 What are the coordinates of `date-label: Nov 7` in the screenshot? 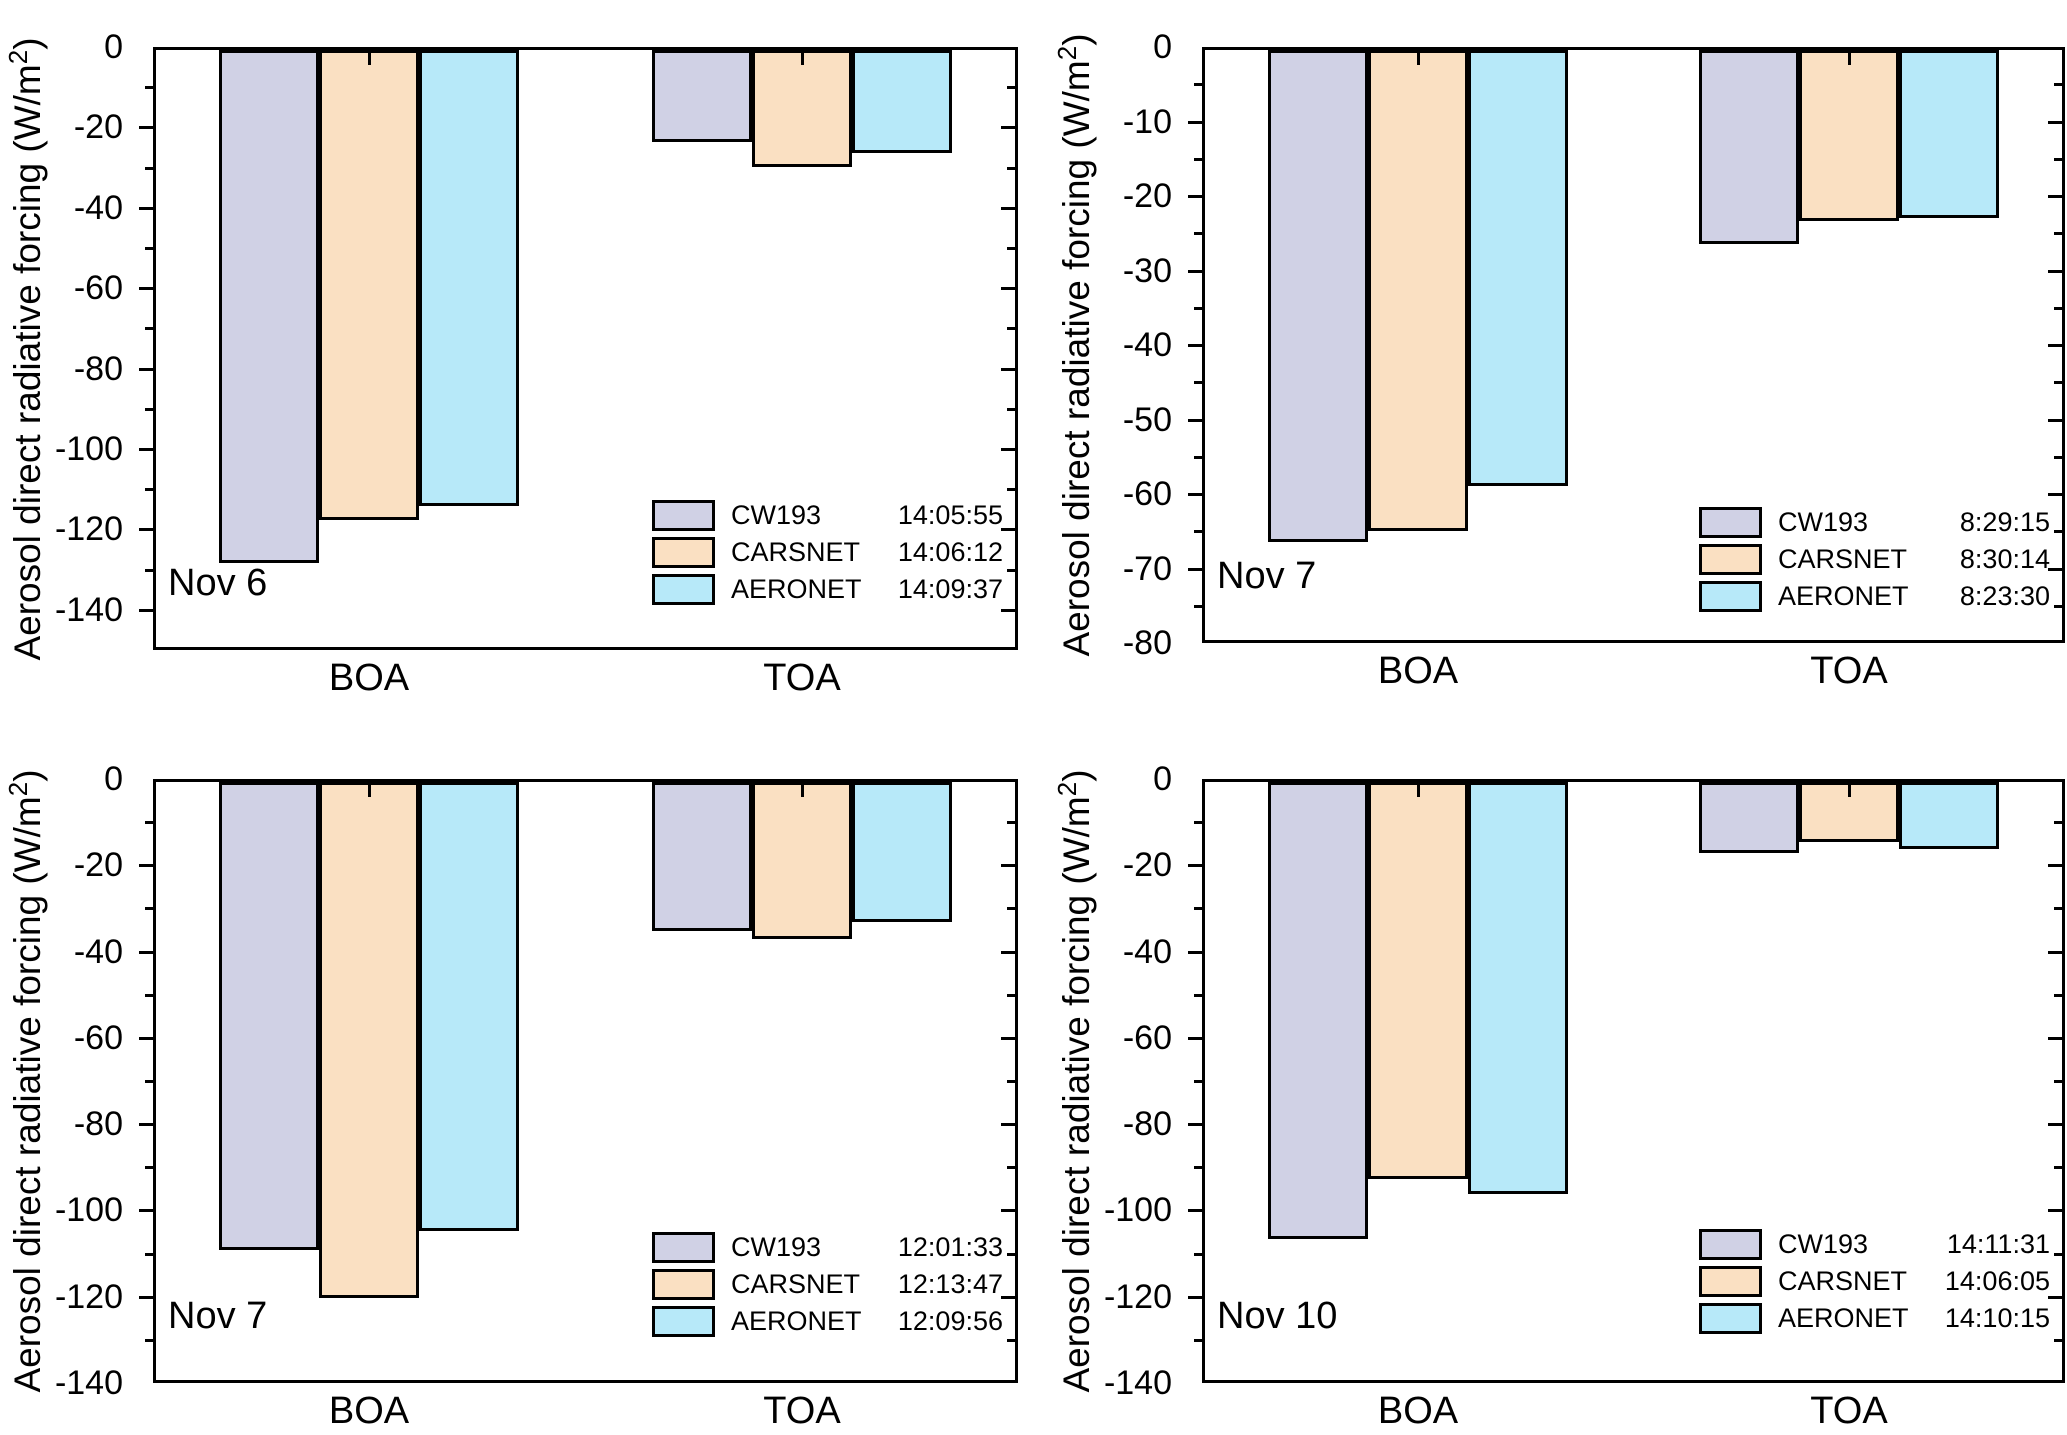 It's located at (1267, 576).